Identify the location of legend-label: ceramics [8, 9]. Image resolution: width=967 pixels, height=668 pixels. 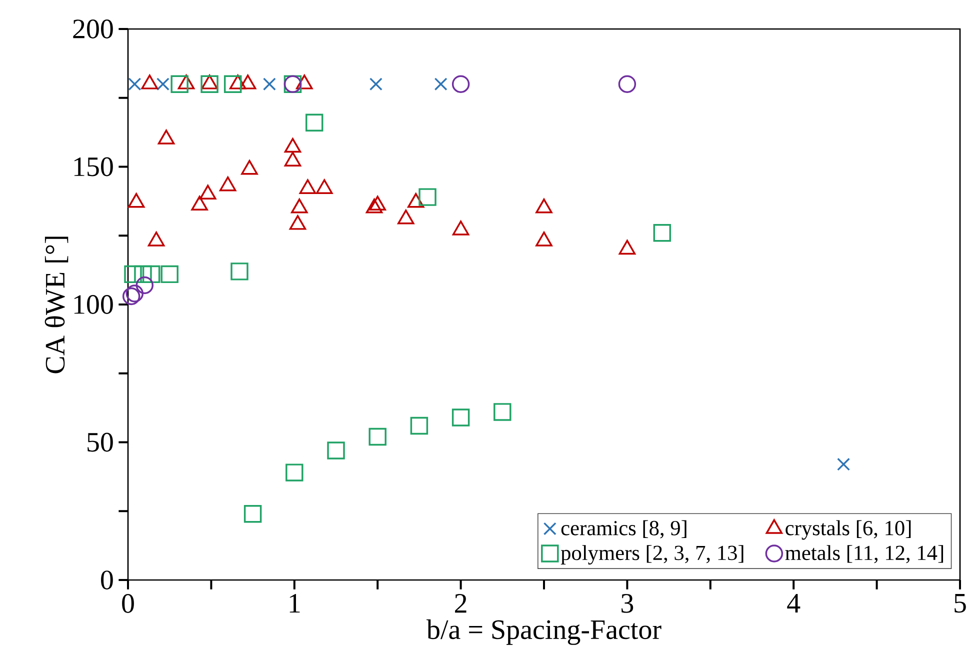
(623, 529).